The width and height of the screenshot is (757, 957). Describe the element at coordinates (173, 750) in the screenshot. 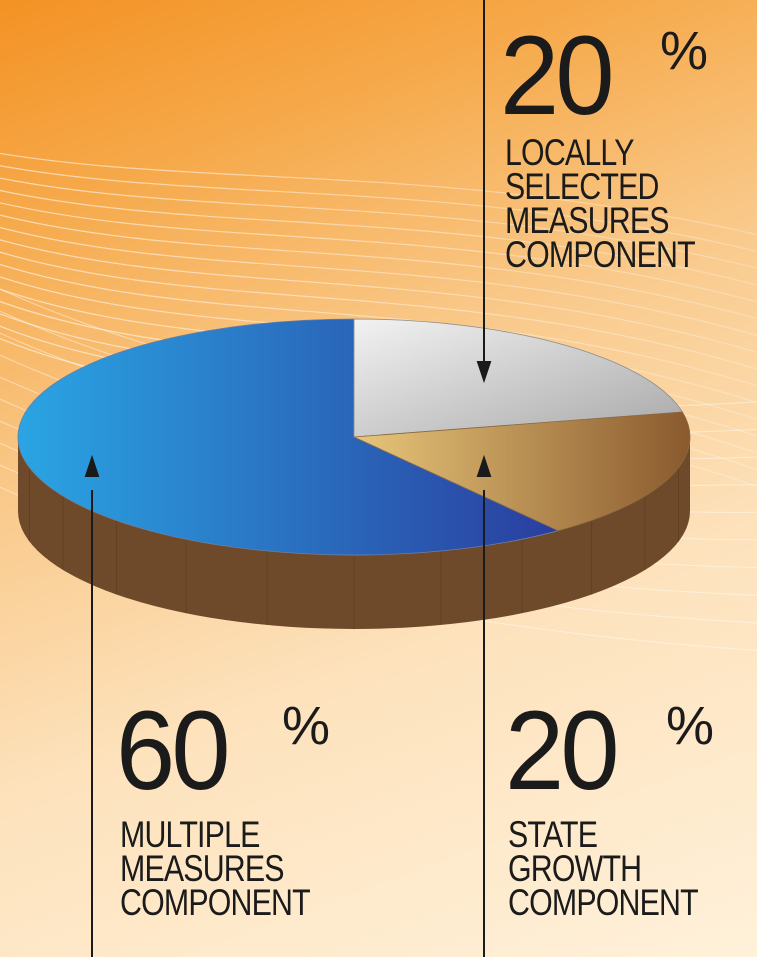

I see `percent-multiple-measures: 60` at that location.